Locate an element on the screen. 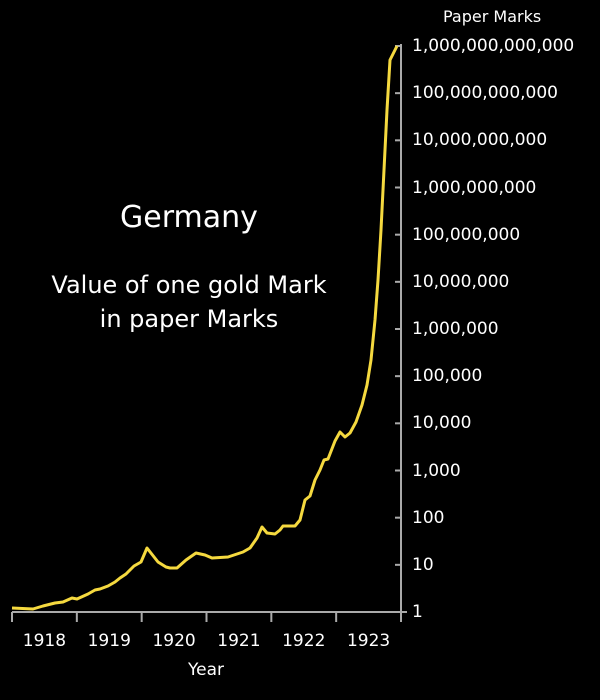  y-tick-label: 1,000,000,000,000 is located at coordinates (493, 46).